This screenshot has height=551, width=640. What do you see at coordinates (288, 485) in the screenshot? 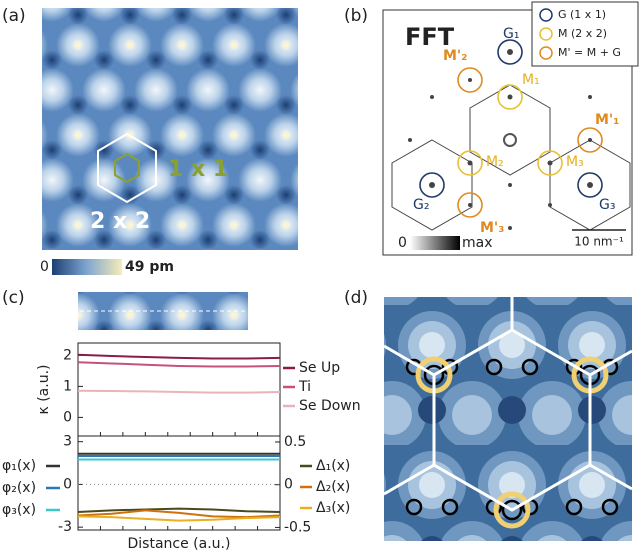
I see `y2-tick-label: 0` at bounding box center [288, 485].